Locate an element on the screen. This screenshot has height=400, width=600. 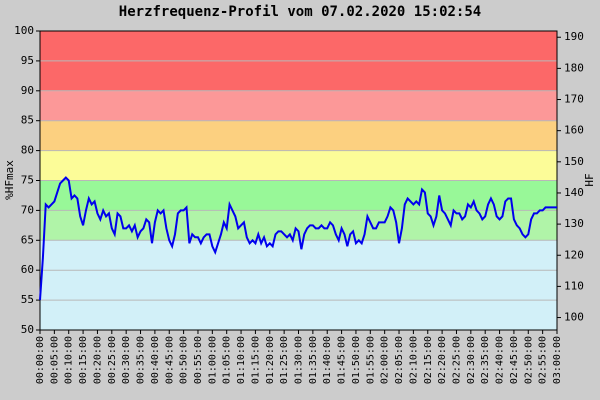
y2-tick-label: 110 is located at coordinates (574, 285).